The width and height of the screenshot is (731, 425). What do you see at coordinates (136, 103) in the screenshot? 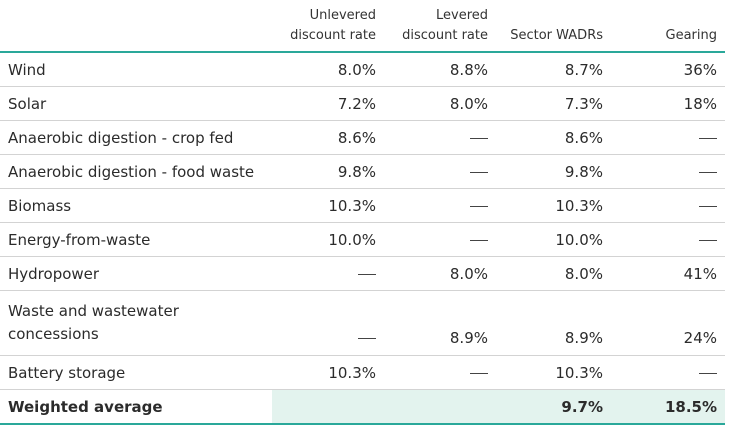
I see `cell-name: Solar` at bounding box center [136, 103].